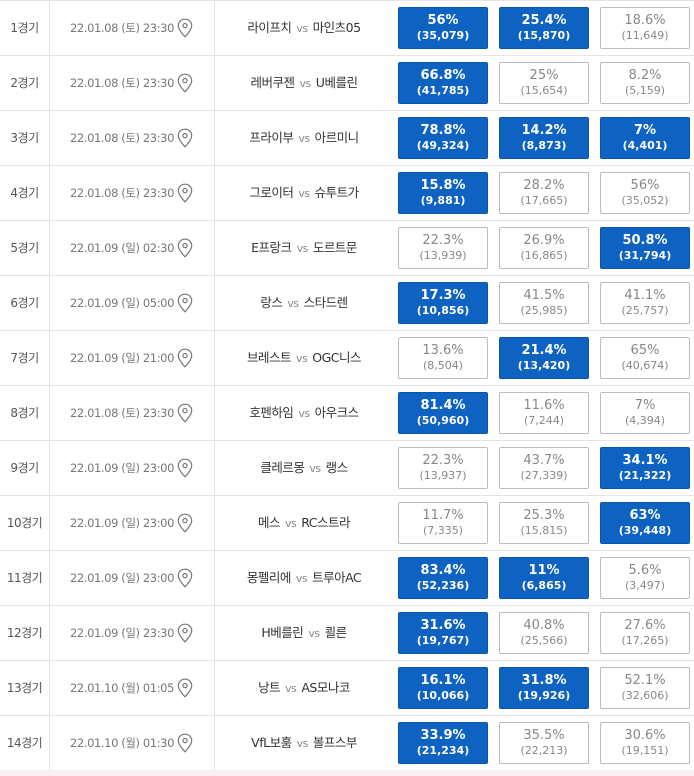 This screenshot has width=694, height=776. I want to click on home-win-odds-button: 81.4% (50,960), so click(443, 413).